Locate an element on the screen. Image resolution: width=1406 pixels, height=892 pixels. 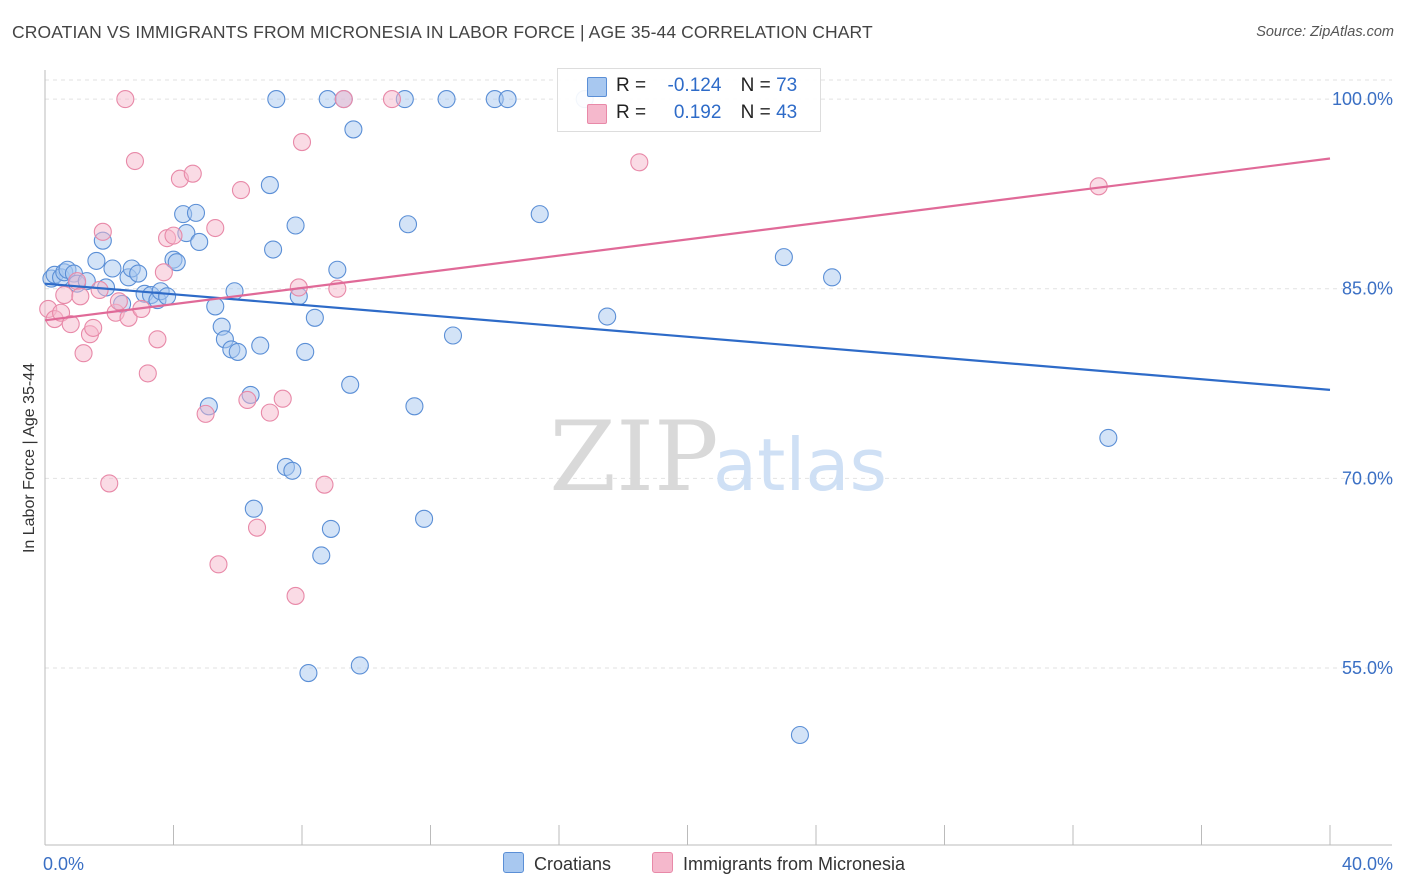
r-value-micronesia: 0.192 is located at coordinates (697, 112).